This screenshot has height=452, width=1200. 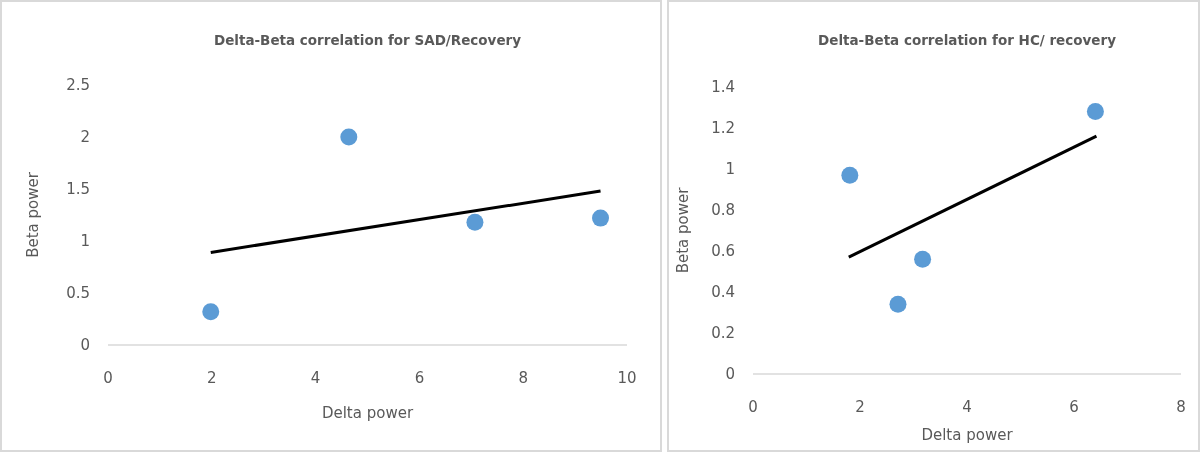 I want to click on y-tick-label: 0.5, so click(x=78, y=293).